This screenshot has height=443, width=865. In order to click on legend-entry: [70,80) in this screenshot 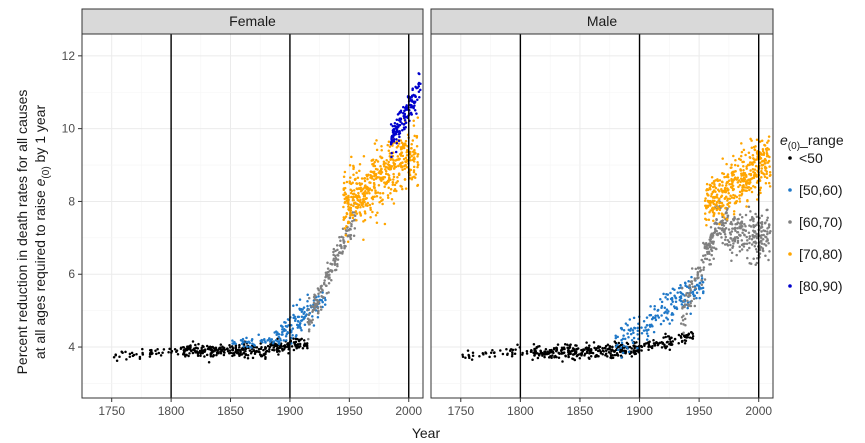, I will do `click(815, 254)`.